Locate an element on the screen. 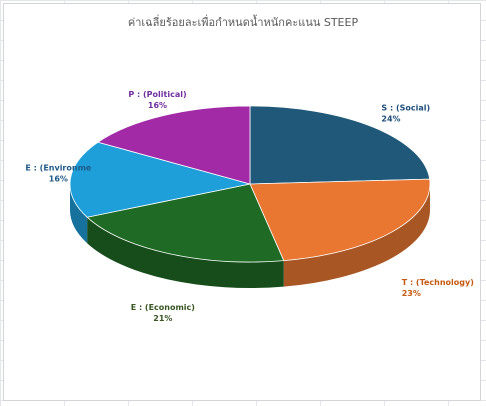  data-label-value: 24% is located at coordinates (390, 118).